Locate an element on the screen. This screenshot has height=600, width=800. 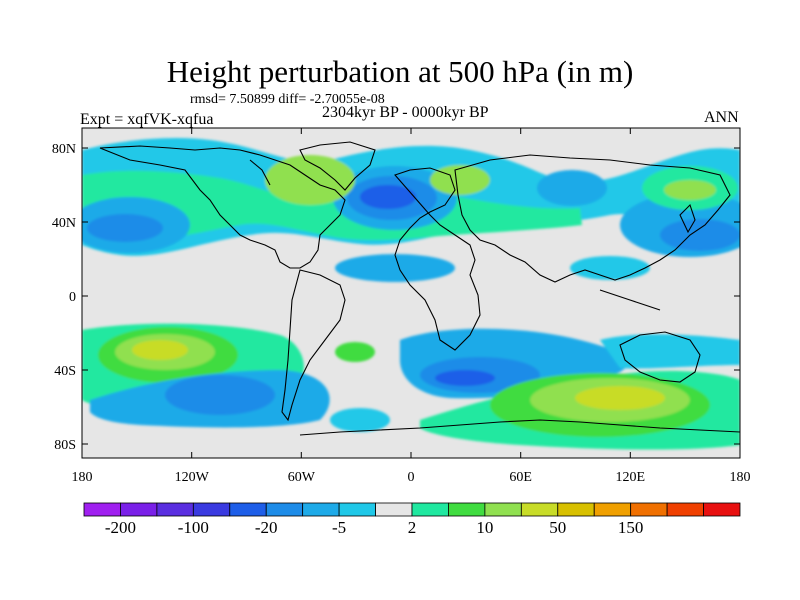
lon-tick-label: 0 is located at coordinates (411, 477).